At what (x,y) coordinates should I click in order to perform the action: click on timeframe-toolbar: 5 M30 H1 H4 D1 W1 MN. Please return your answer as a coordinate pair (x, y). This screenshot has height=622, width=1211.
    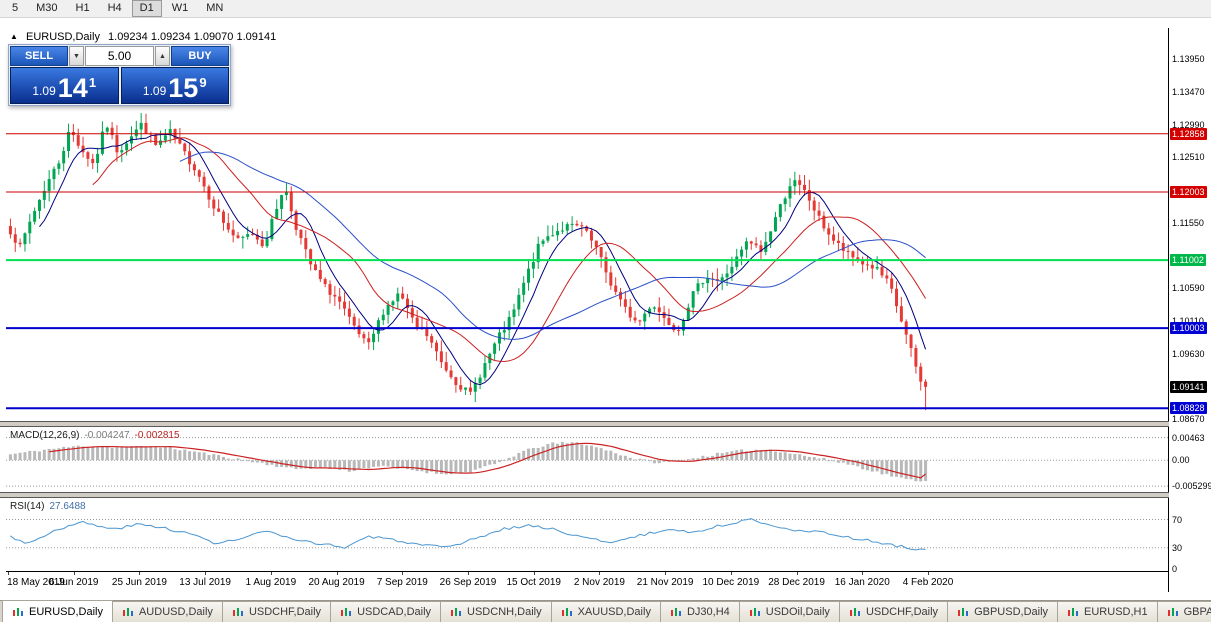
    Looking at the image, I should click on (605, 9).